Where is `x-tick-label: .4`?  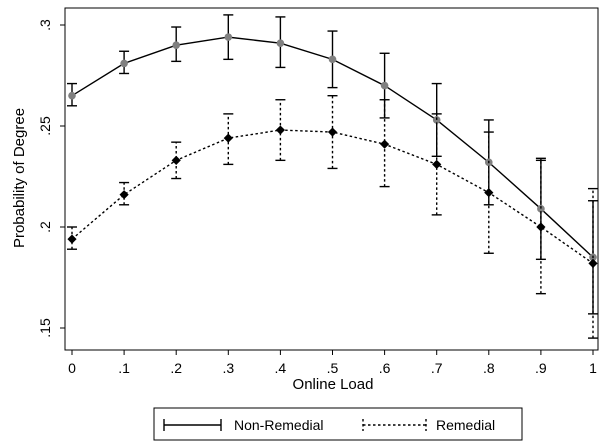 x-tick-label: .4 is located at coordinates (281, 368).